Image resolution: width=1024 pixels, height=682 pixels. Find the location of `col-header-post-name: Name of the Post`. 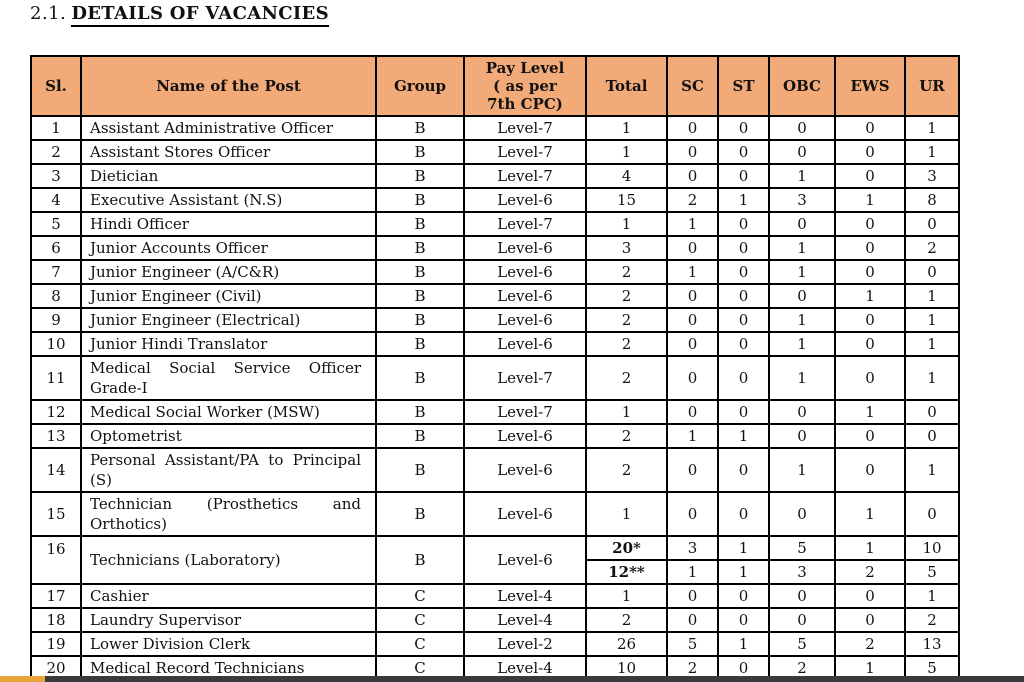

col-header-post-name: Name of the Post is located at coordinates (228, 86).